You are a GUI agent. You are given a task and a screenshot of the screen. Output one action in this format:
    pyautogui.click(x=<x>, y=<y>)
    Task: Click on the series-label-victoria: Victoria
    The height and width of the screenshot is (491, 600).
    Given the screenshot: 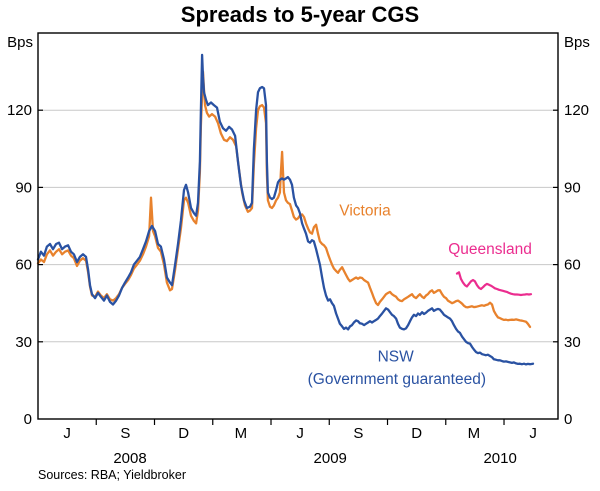 What is the action you would take?
    pyautogui.click(x=365, y=211)
    